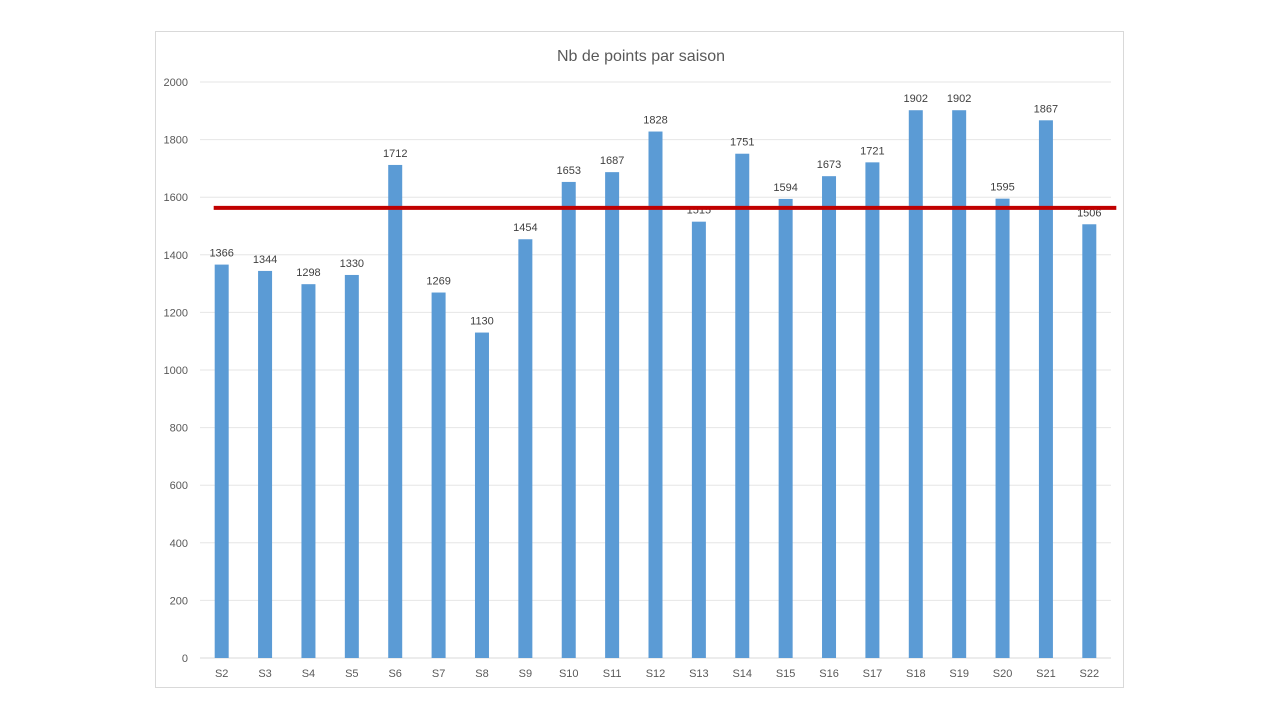 The height and width of the screenshot is (720, 1280). Describe the element at coordinates (785, 428) in the screenshot. I see `bar-S15` at that location.